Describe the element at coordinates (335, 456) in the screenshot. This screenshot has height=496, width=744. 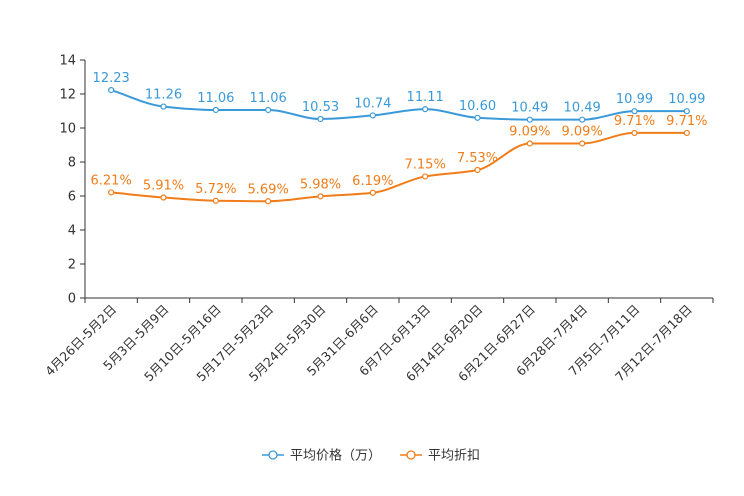
I see `legend-label: 平均价格（万）` at that location.